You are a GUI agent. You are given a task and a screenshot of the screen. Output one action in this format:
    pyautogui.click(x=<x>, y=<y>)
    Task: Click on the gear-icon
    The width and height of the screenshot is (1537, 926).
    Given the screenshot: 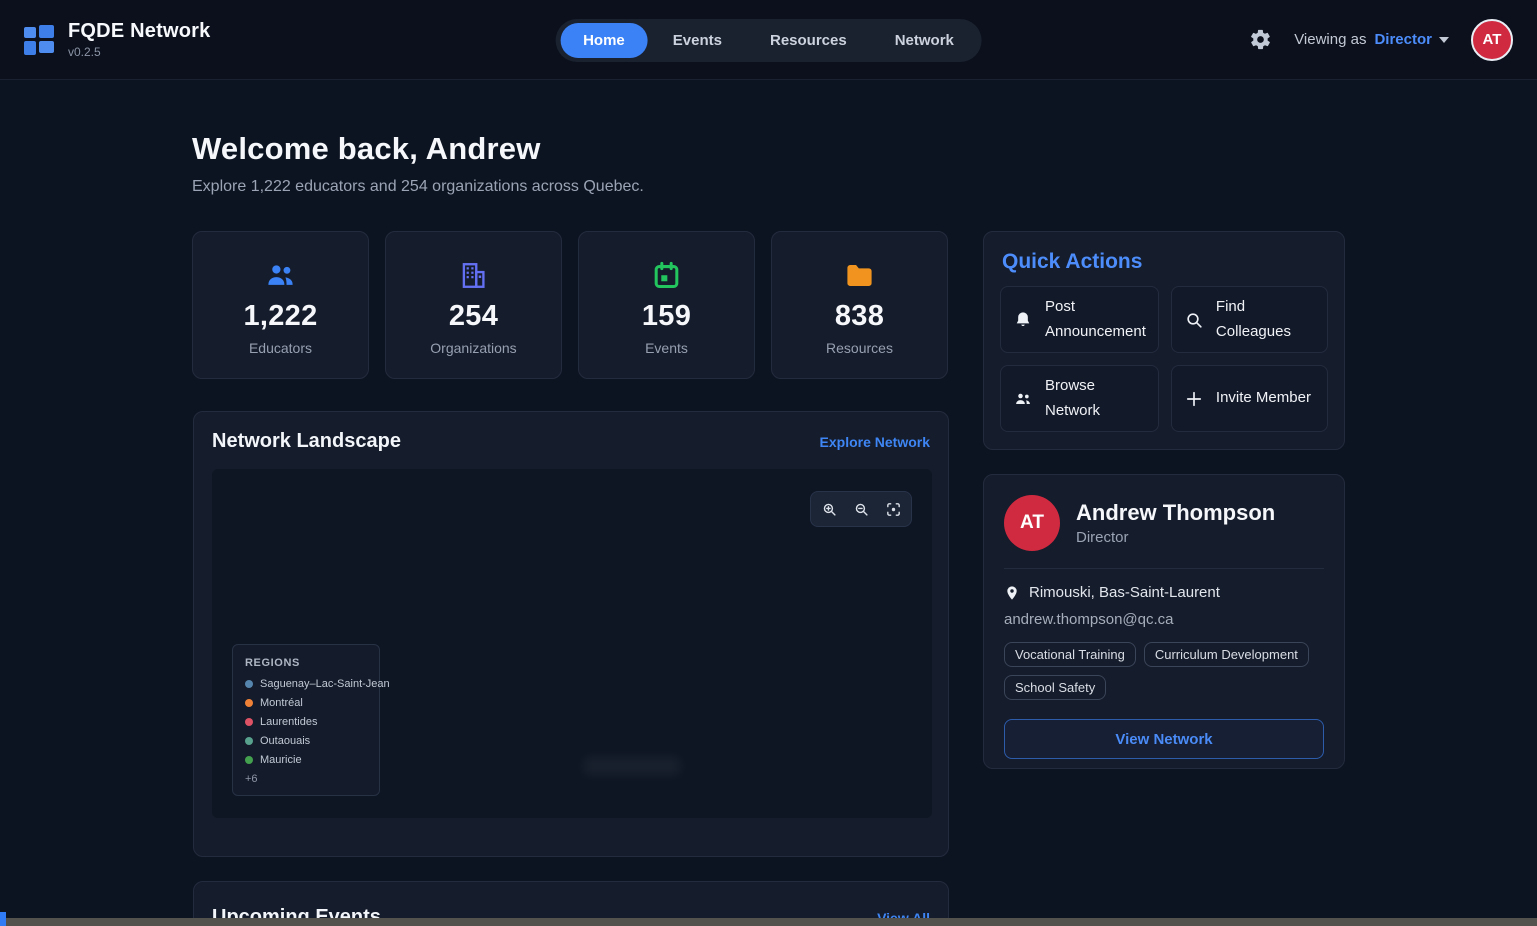 What is the action you would take?
    pyautogui.click(x=1260, y=39)
    